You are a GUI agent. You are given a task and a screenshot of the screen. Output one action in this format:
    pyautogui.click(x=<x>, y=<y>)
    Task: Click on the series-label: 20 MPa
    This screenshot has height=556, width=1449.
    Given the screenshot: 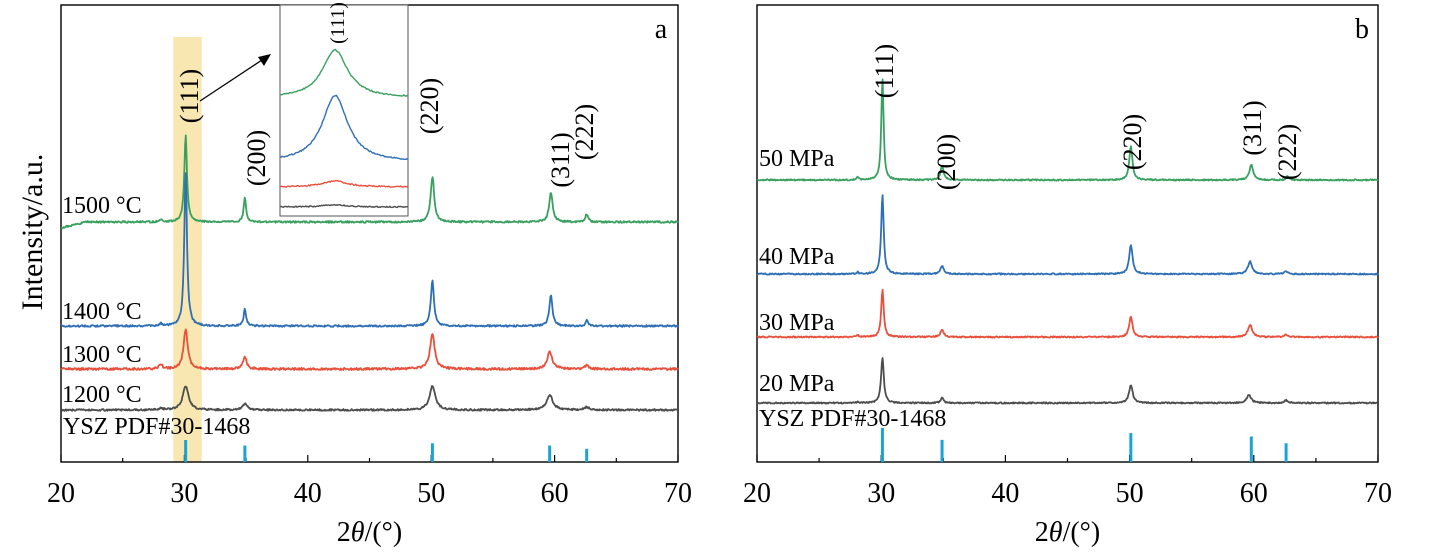 What is the action you would take?
    pyautogui.click(x=797, y=384)
    